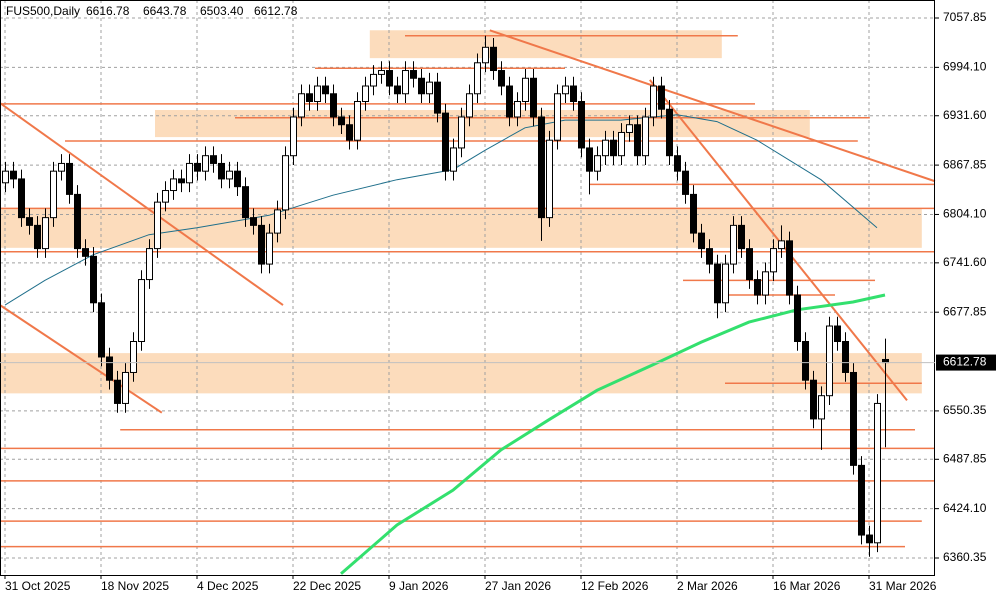  Describe the element at coordinates (327, 586) in the screenshot. I see `x-tick-label: 22 Dec 2025` at that location.